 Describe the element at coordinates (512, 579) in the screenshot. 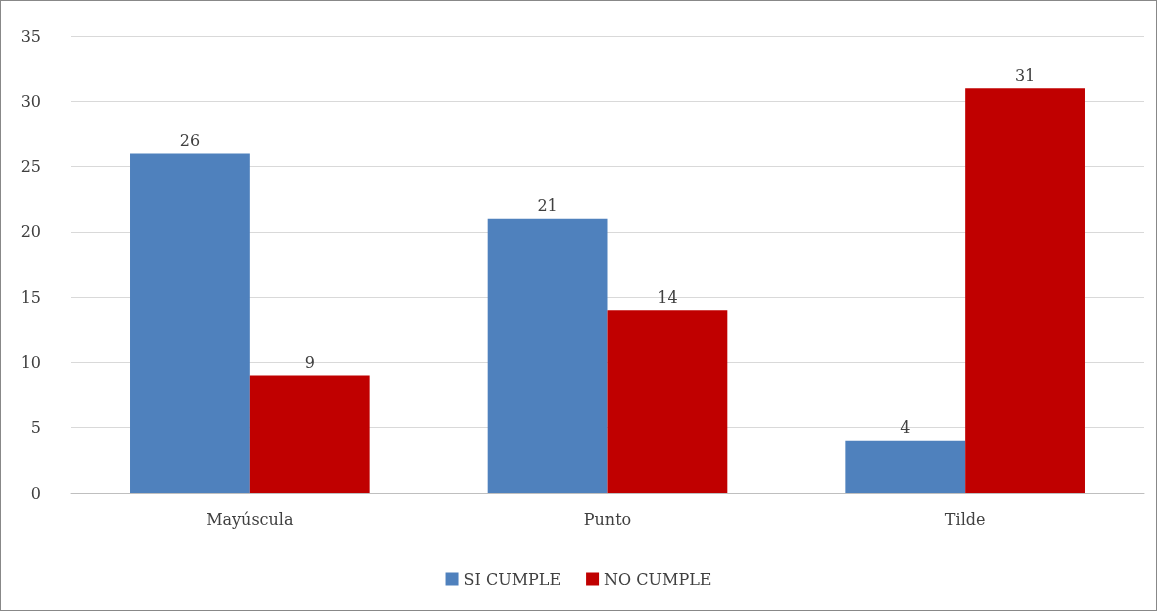

I see `legend-label: SI CUMPLE` at that location.